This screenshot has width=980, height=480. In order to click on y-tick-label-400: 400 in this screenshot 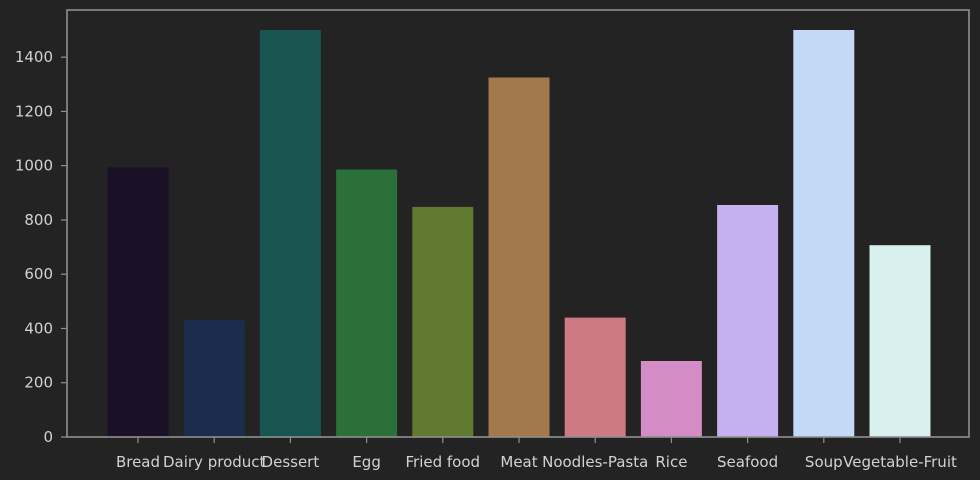, I will do `click(38, 328)`.